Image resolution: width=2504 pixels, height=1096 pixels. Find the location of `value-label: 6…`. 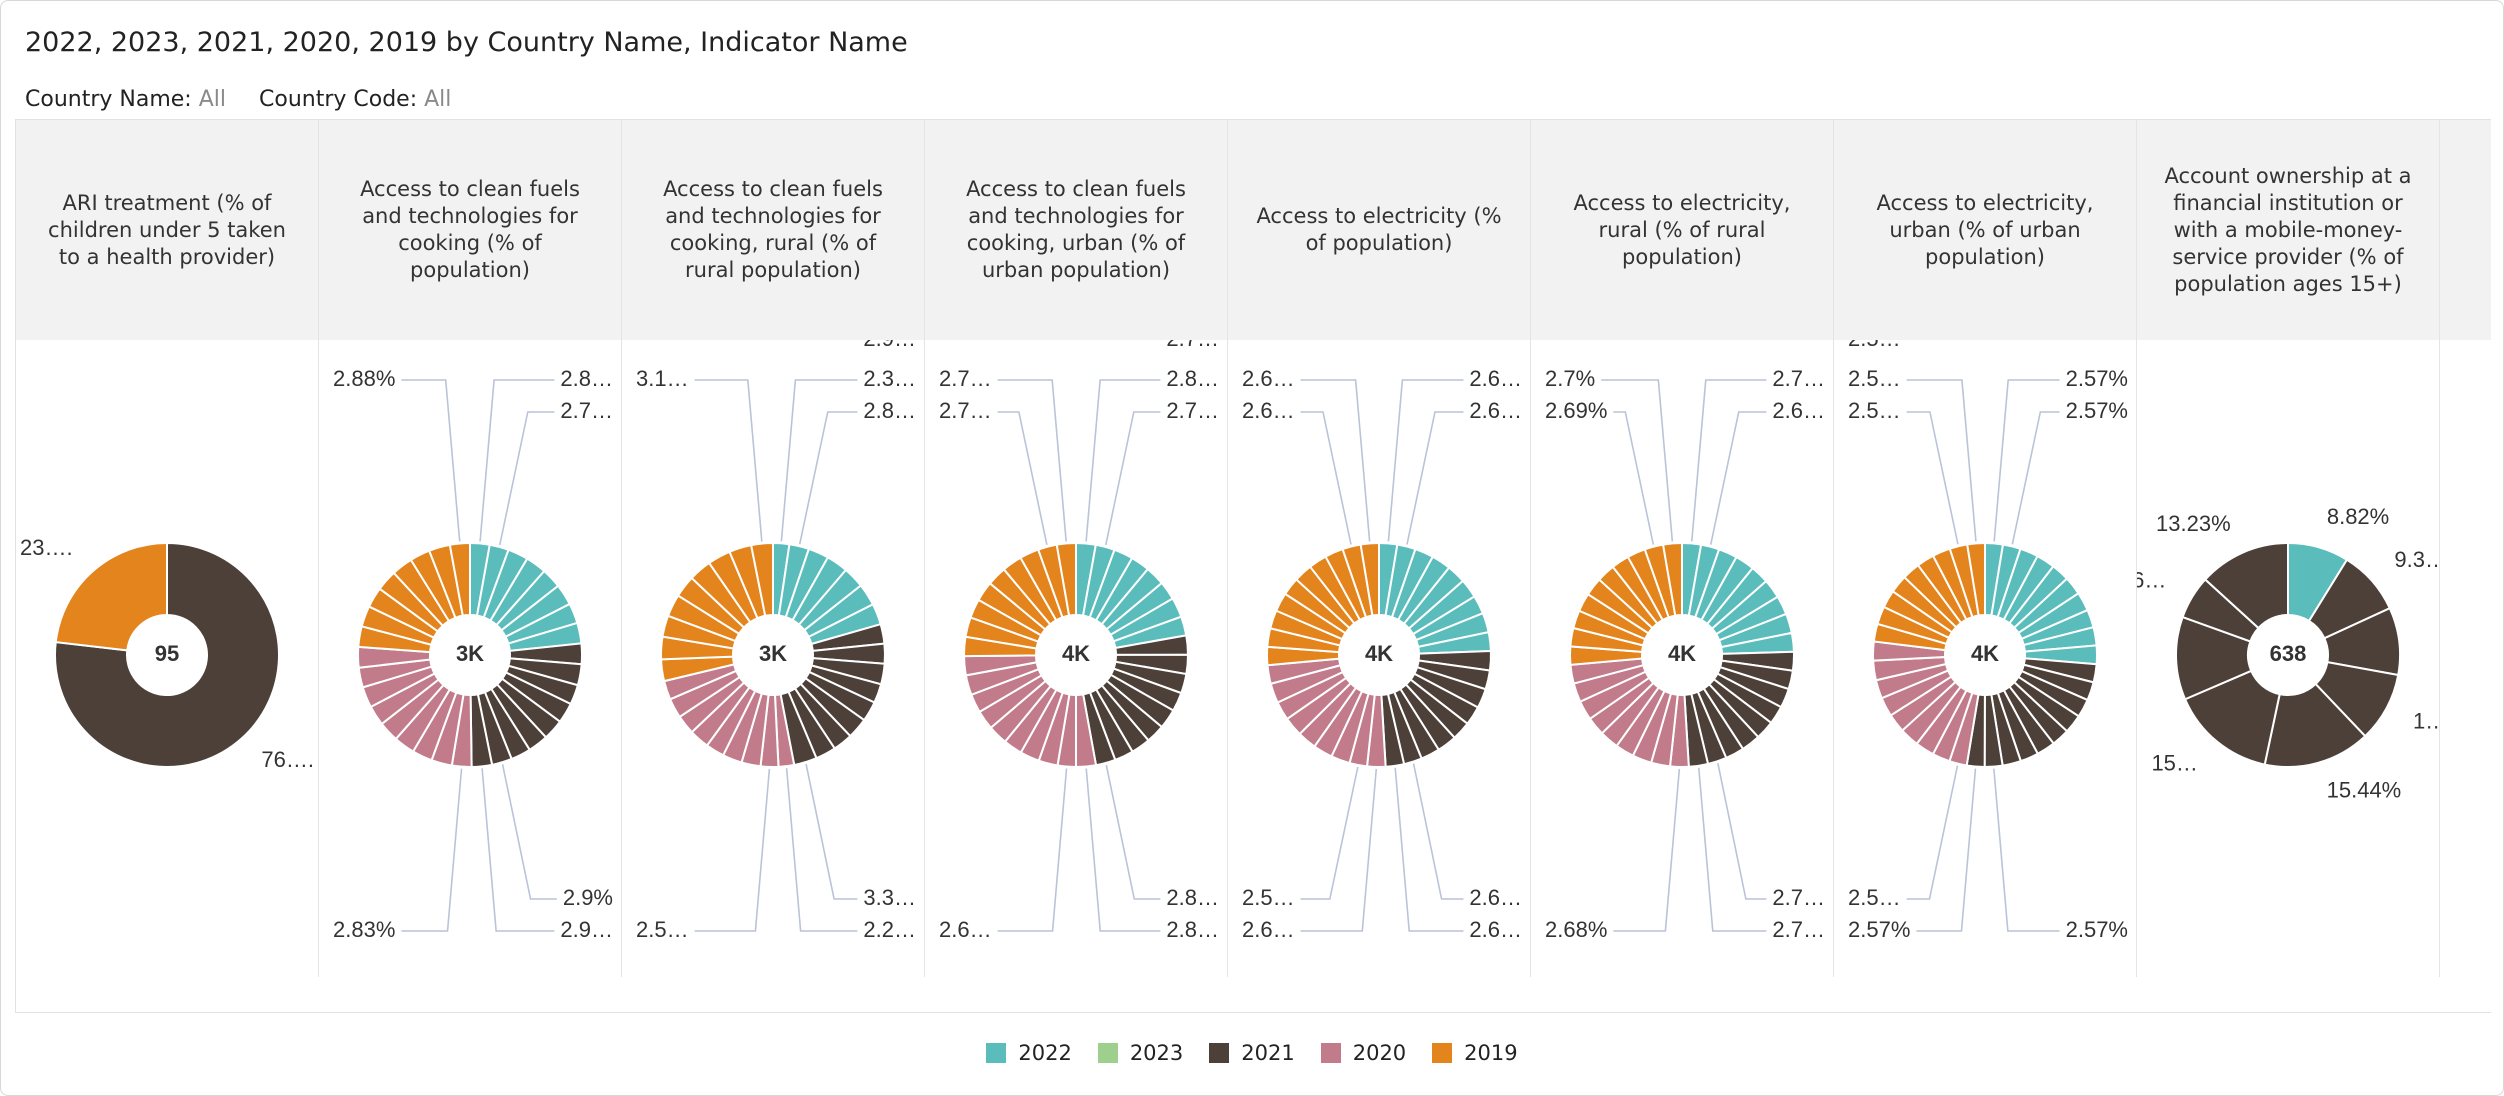

value-label: 6… is located at coordinates (2151, 579).